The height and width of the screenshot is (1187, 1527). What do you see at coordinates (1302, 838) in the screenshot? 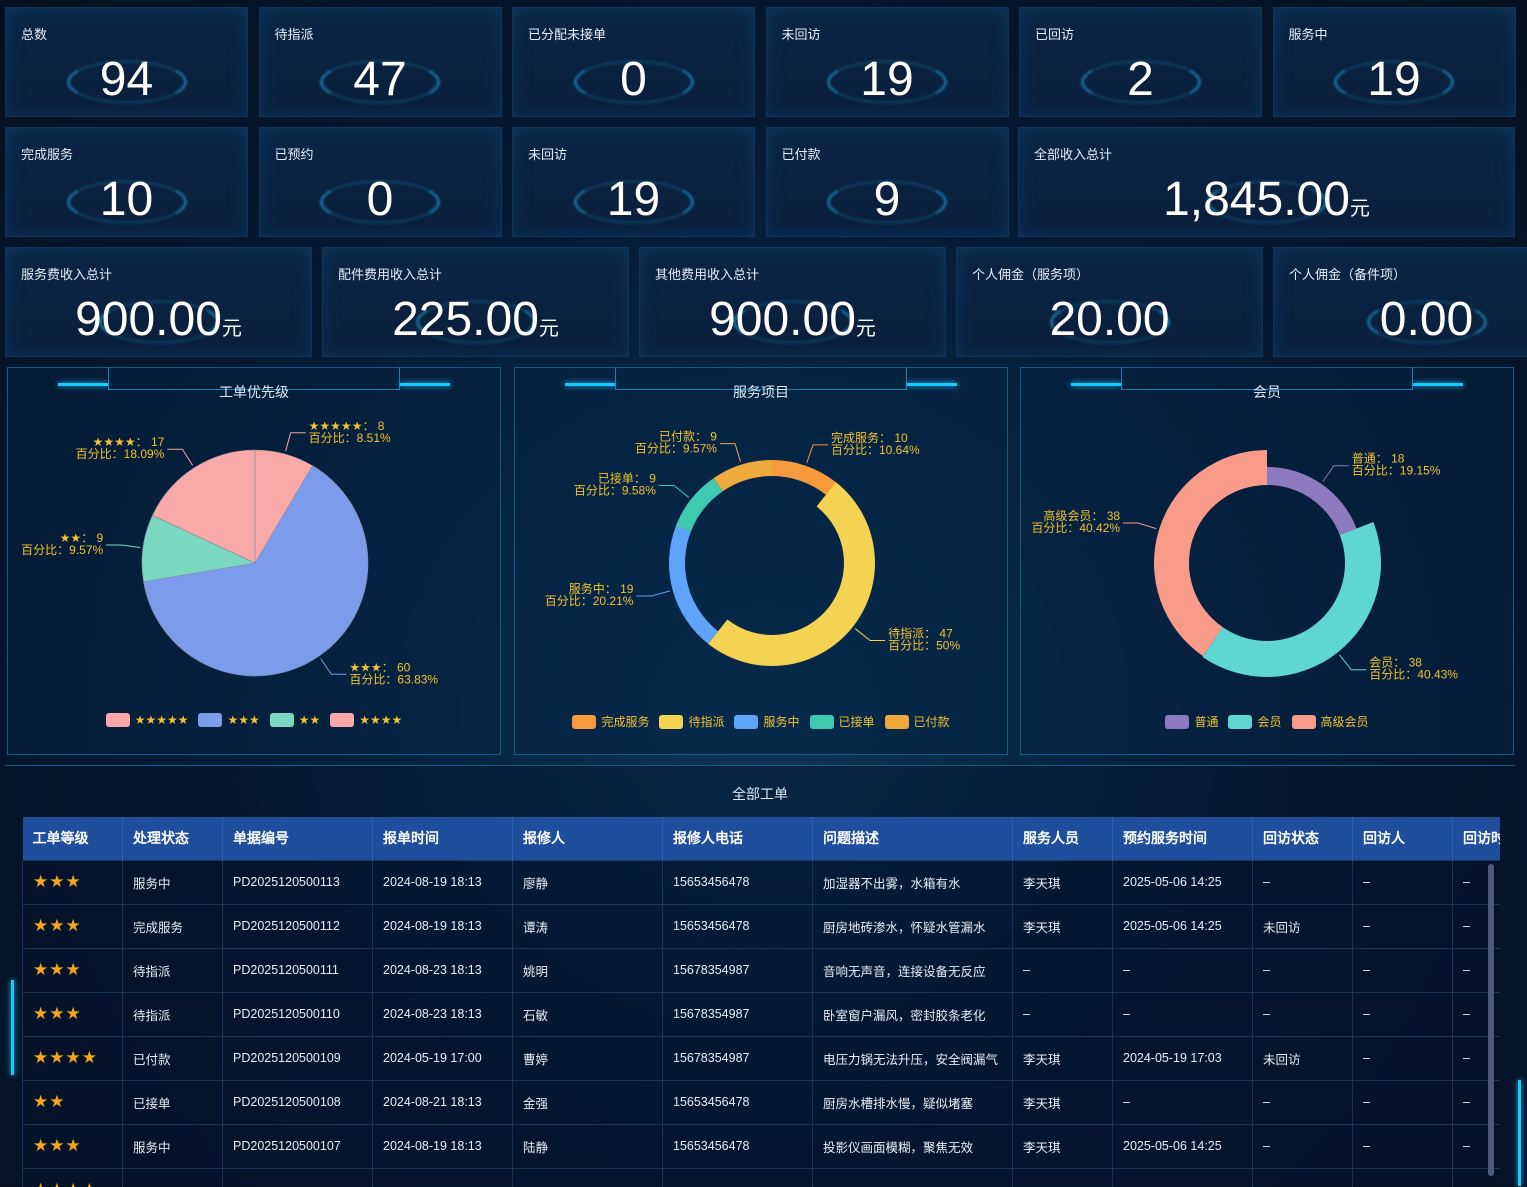
I see `column-header: 回访状态` at bounding box center [1302, 838].